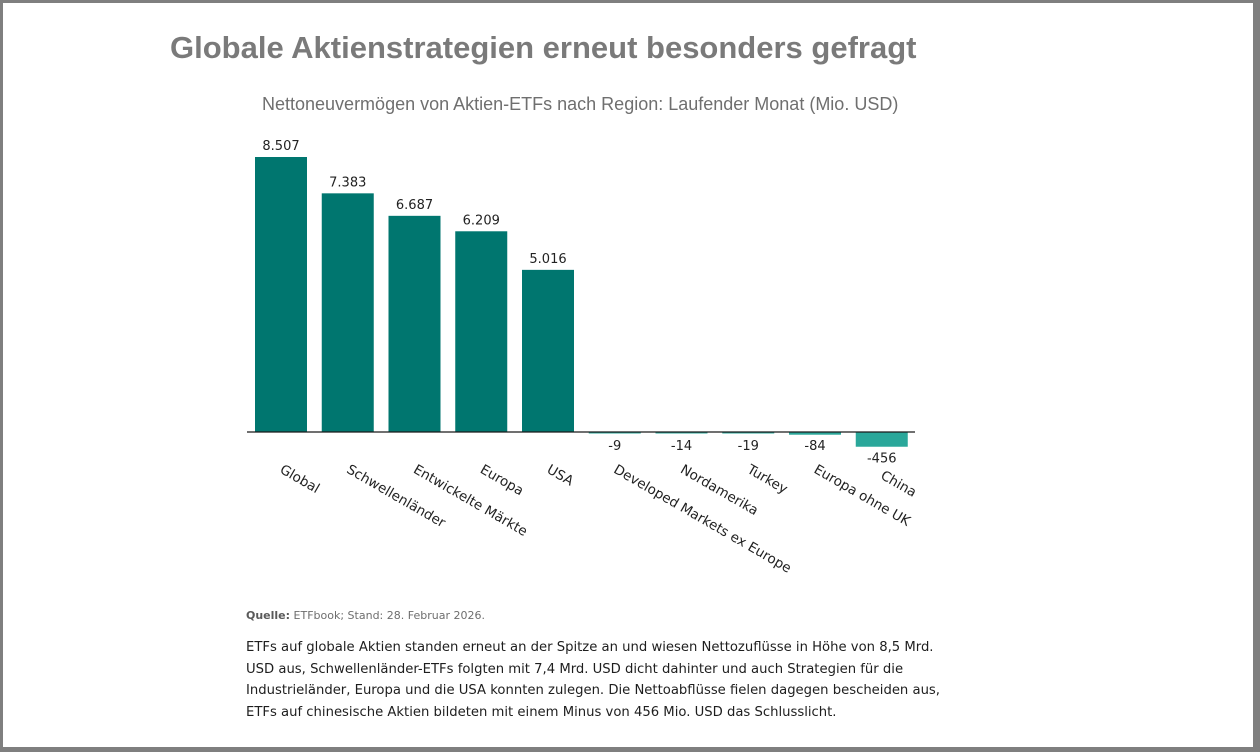 The image size is (1260, 752). Describe the element at coordinates (898, 484) in the screenshot. I see `category-label-9: China` at that location.